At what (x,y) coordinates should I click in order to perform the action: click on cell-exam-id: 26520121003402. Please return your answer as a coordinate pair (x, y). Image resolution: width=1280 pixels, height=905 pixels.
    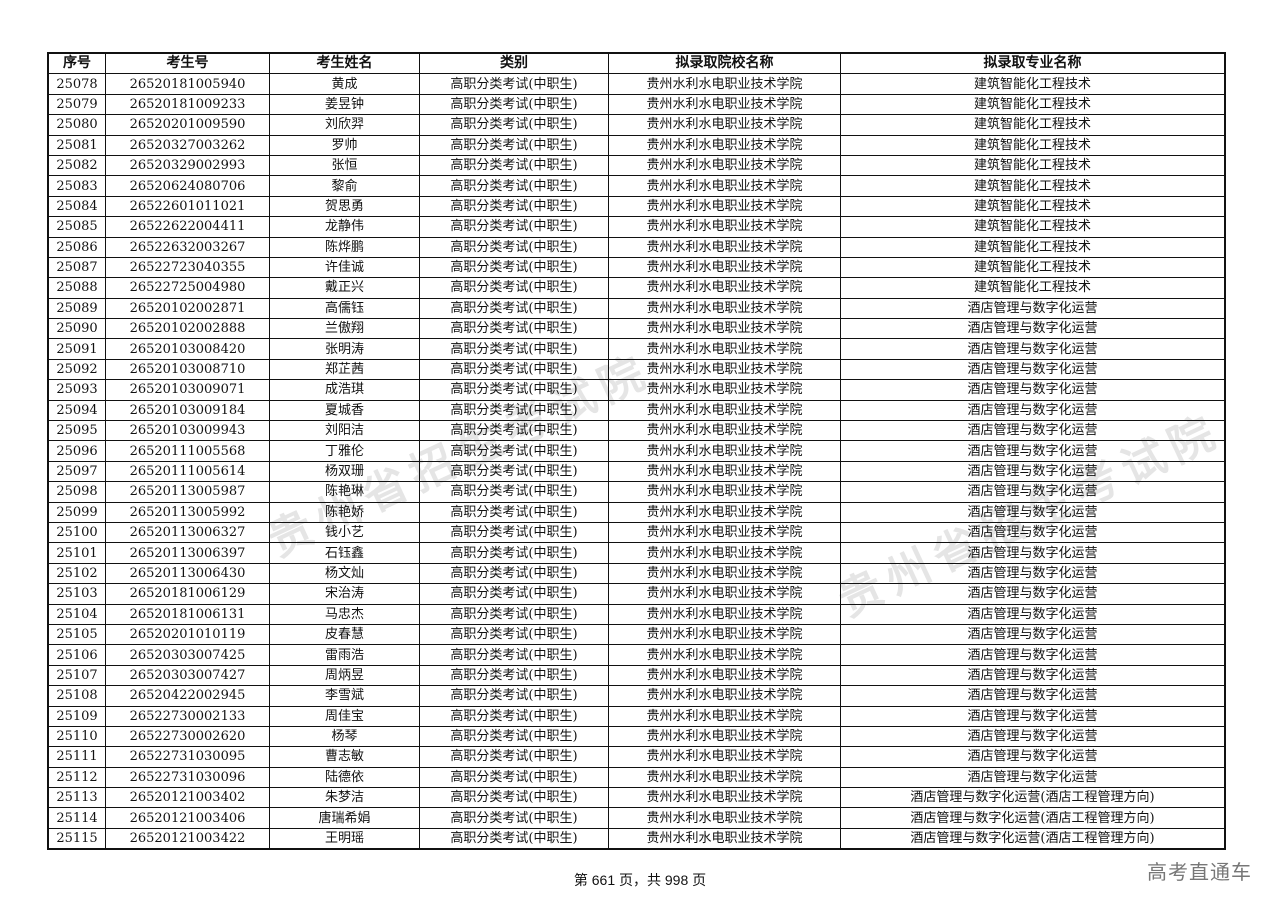
    Looking at the image, I should click on (187, 798).